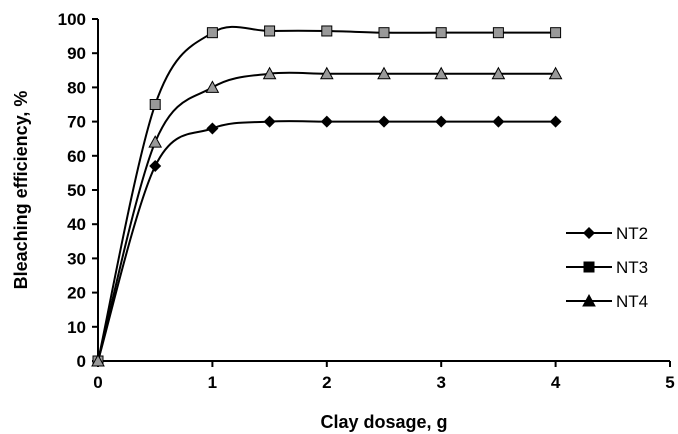 This screenshot has height=434, width=678. I want to click on x-tick-label: 5, so click(669, 382).